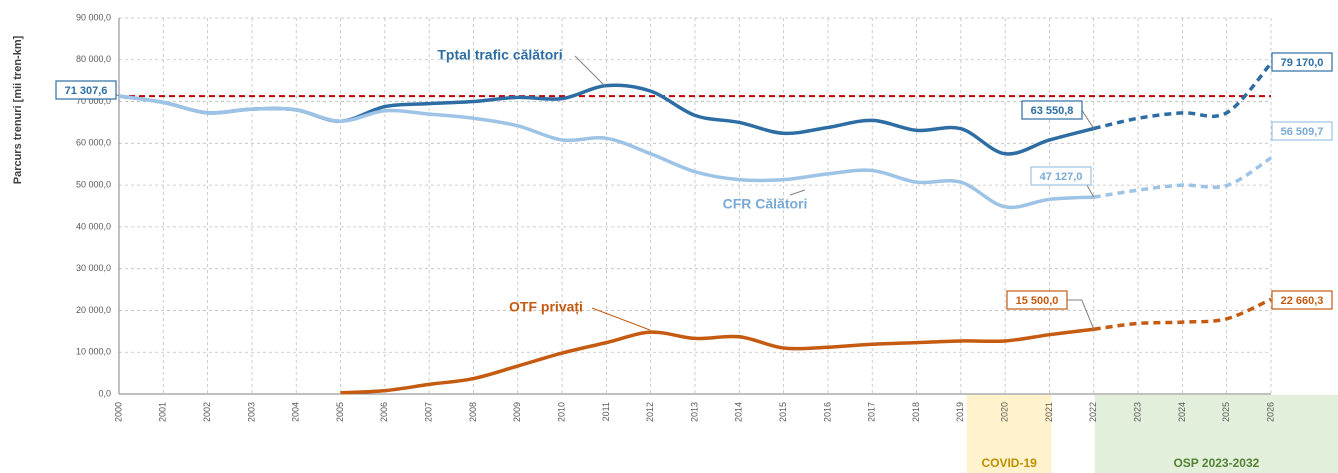 The image size is (1338, 473). I want to click on x-tick-label: 2025, so click(1226, 412).